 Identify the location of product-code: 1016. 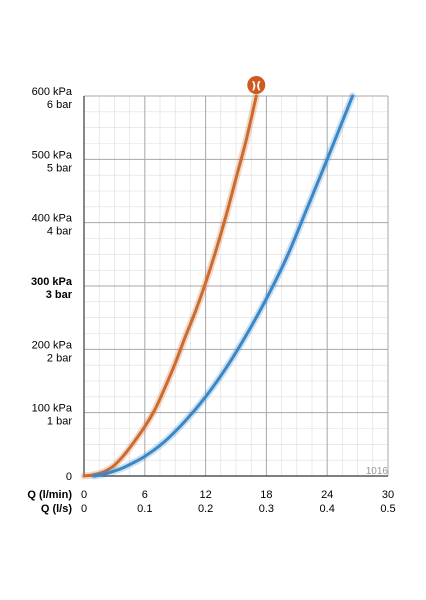
(377, 471).